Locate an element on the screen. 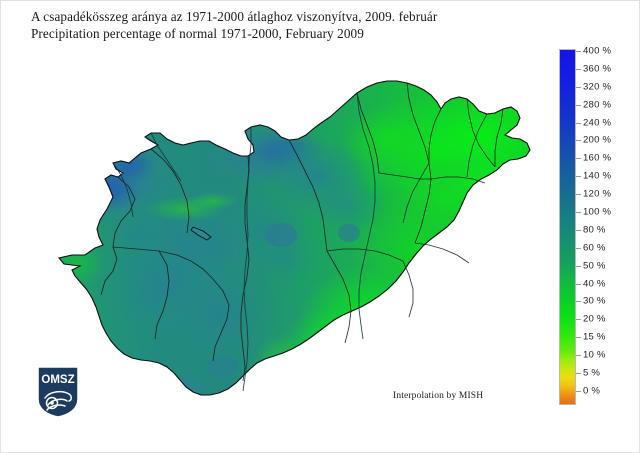 The height and width of the screenshot is (453, 640). omsz-logo: OMSZ is located at coordinates (58, 392).